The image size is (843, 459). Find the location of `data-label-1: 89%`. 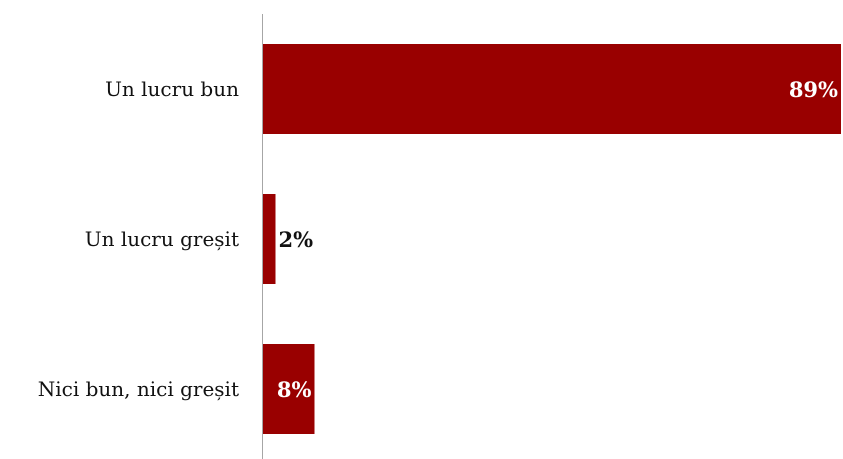

data-label-1: 89% is located at coordinates (813, 89).